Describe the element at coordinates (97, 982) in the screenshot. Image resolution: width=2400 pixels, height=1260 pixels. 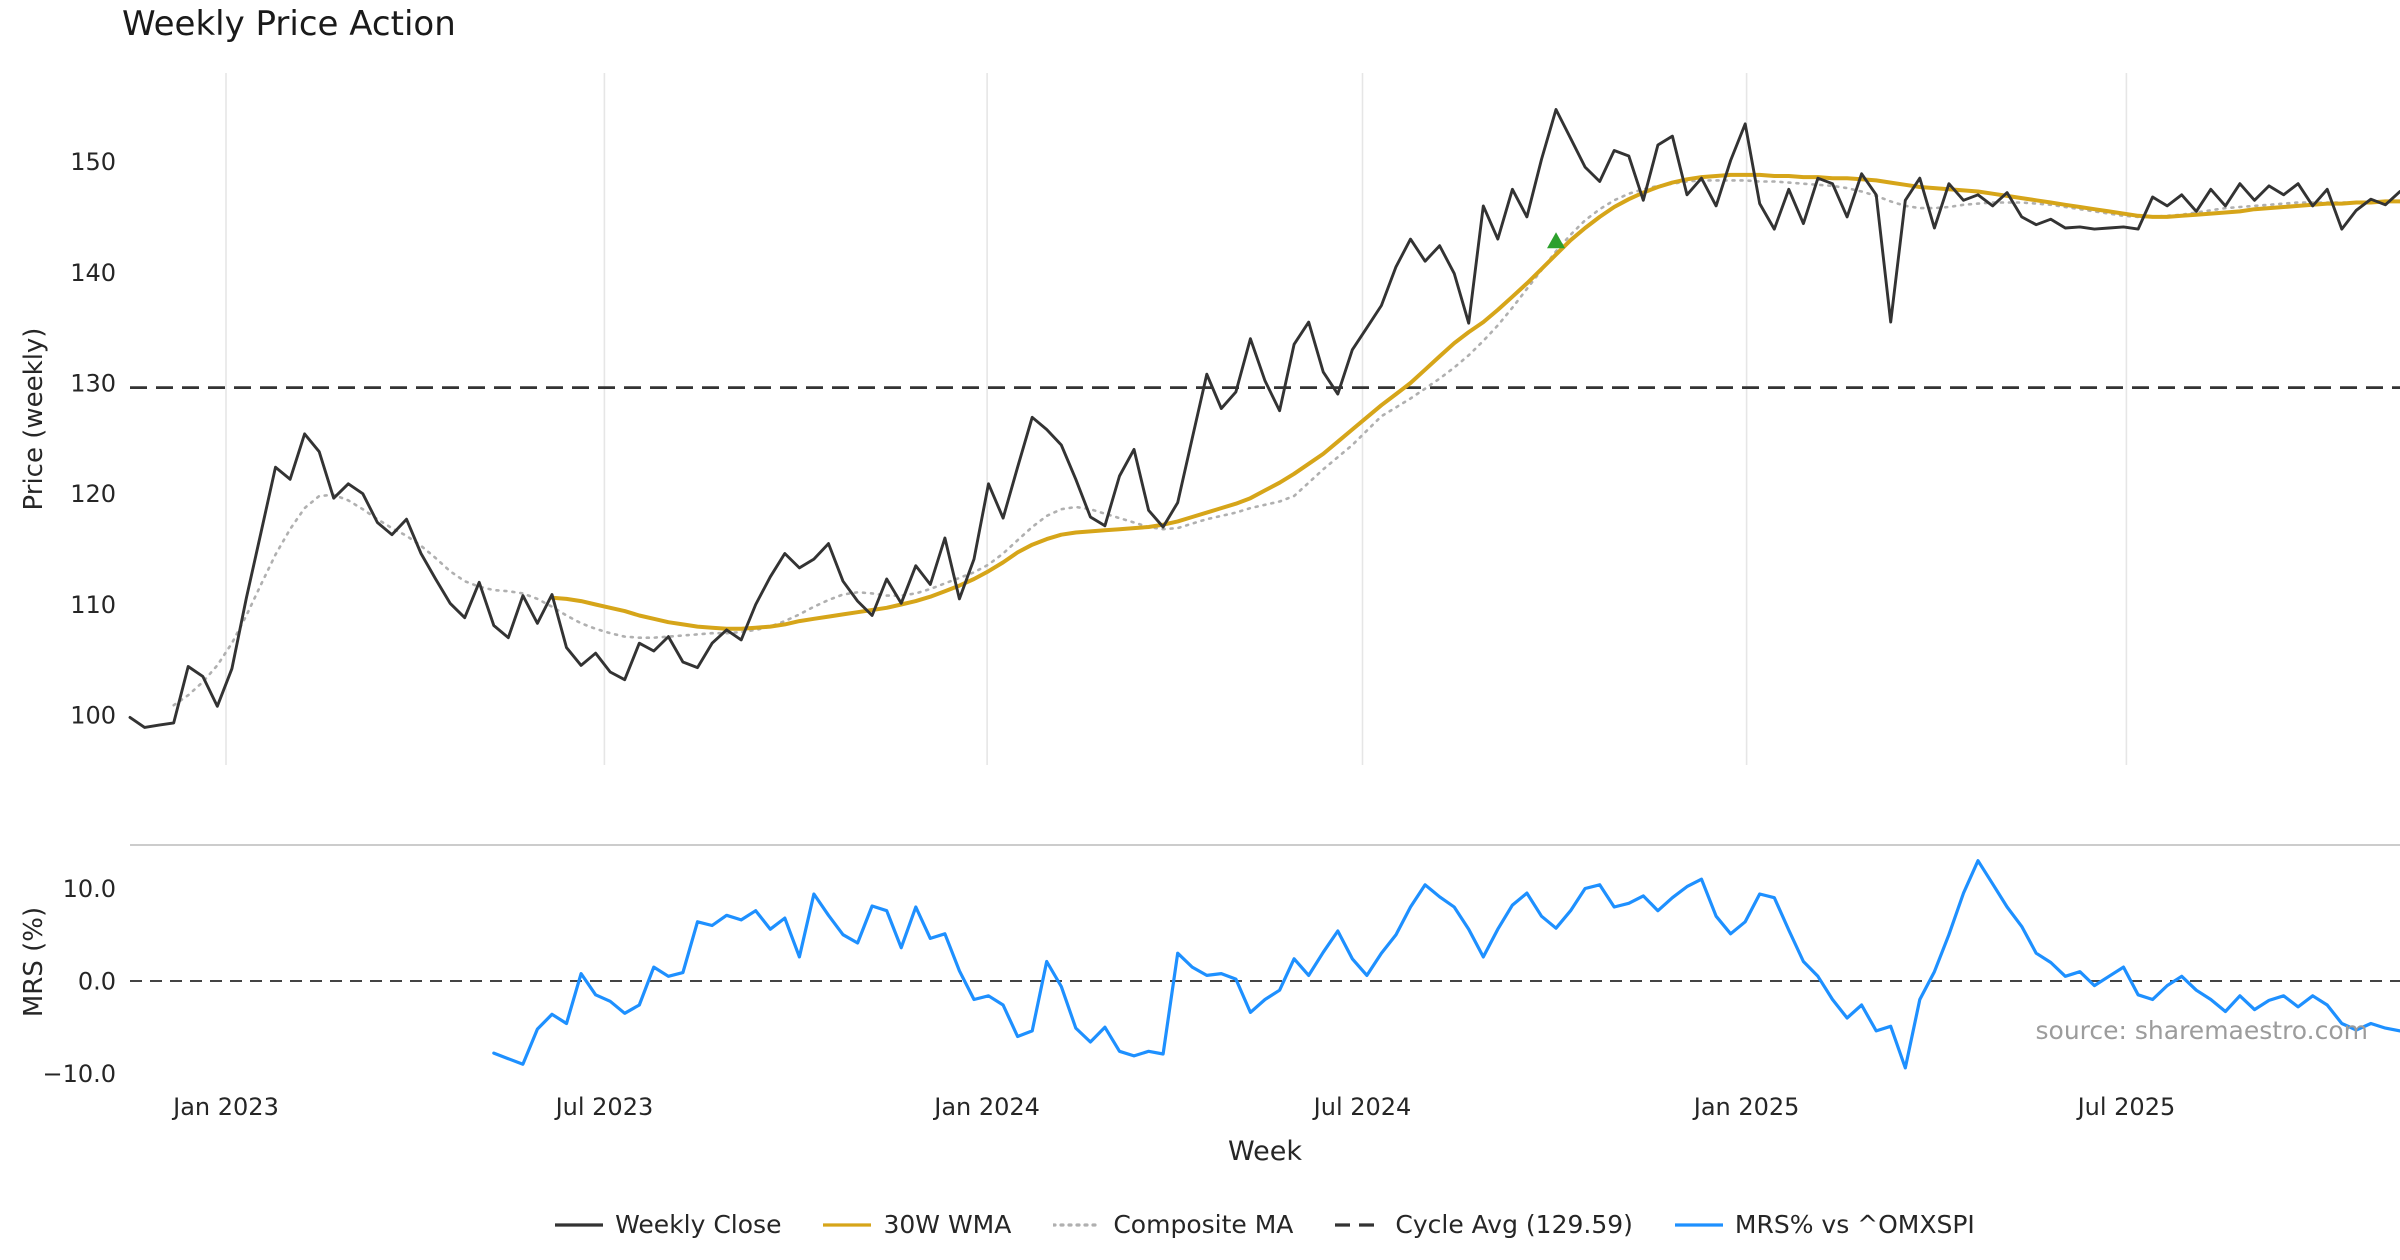
I see `mrs-y-tick-label: 0.0` at that location.